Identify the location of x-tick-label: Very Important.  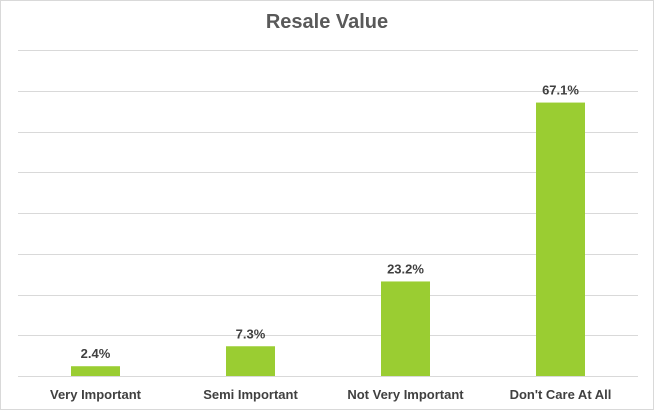
(96, 394).